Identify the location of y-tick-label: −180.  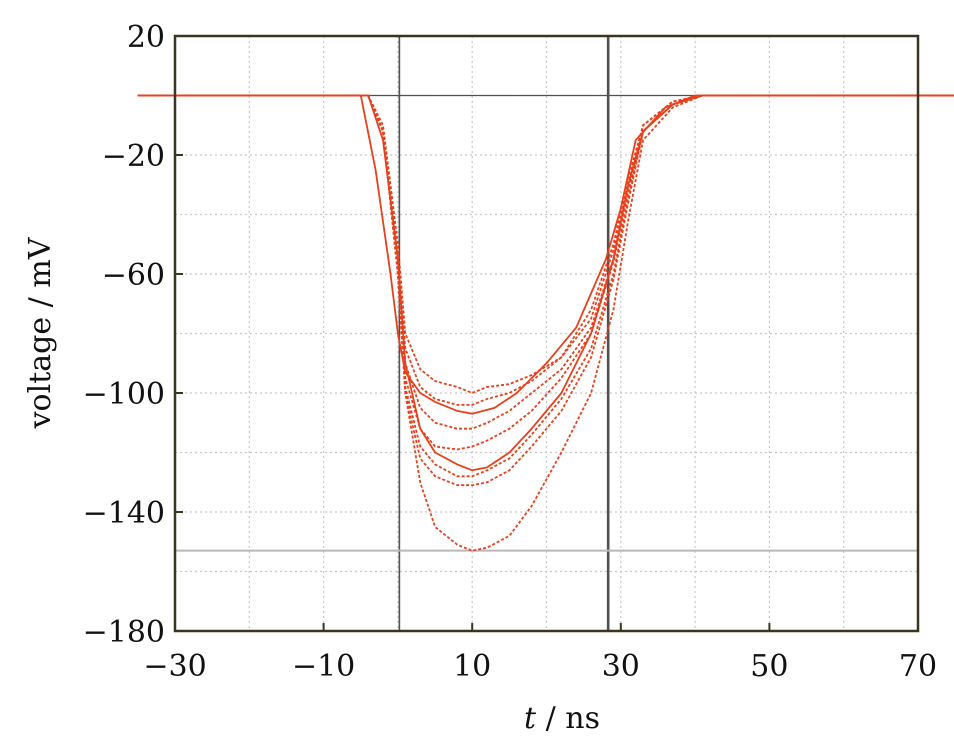
(124, 632).